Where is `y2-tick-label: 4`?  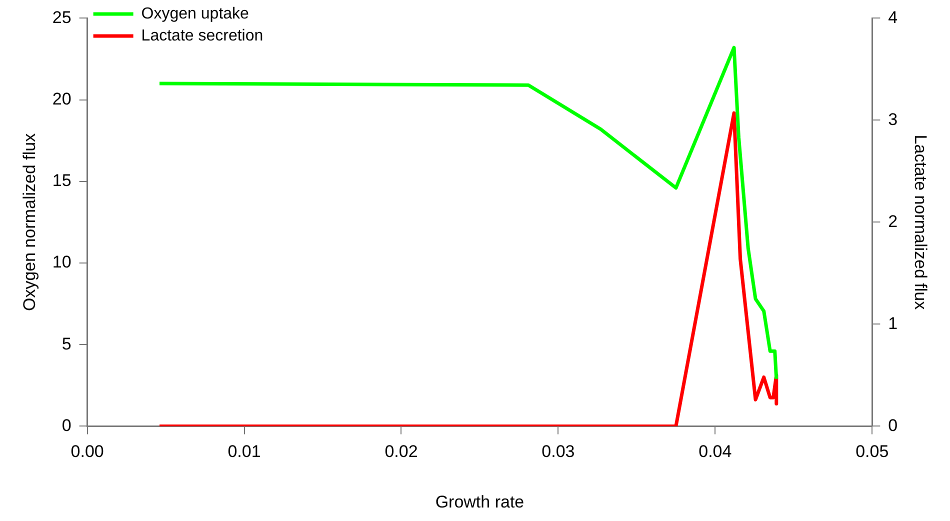 y2-tick-label: 4 is located at coordinates (893, 17).